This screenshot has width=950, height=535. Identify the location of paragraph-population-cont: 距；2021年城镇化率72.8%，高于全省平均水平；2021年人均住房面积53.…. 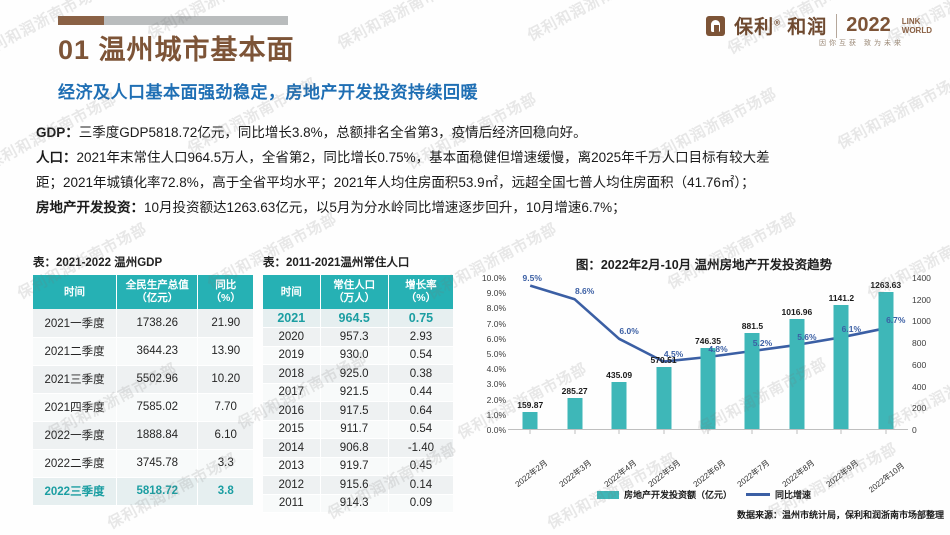
(395, 182).